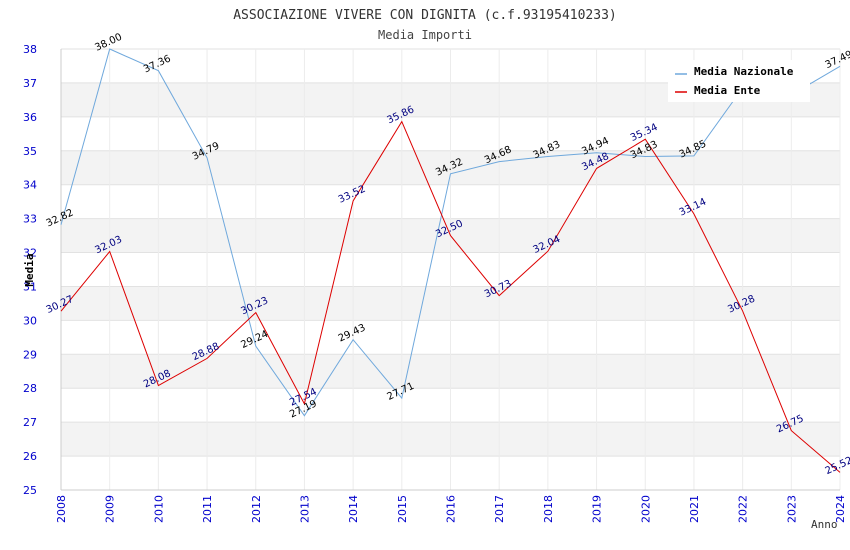 The width and height of the screenshot is (850, 550). I want to click on y-tick-label: 33, so click(30, 219).